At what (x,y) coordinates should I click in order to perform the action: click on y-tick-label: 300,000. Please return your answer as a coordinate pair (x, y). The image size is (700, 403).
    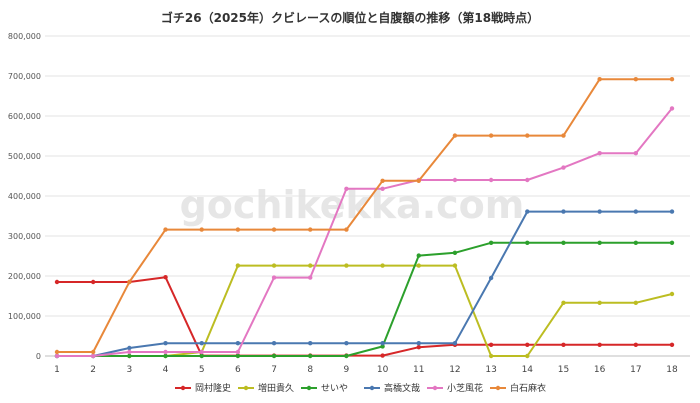
    Looking at the image, I should click on (24, 236).